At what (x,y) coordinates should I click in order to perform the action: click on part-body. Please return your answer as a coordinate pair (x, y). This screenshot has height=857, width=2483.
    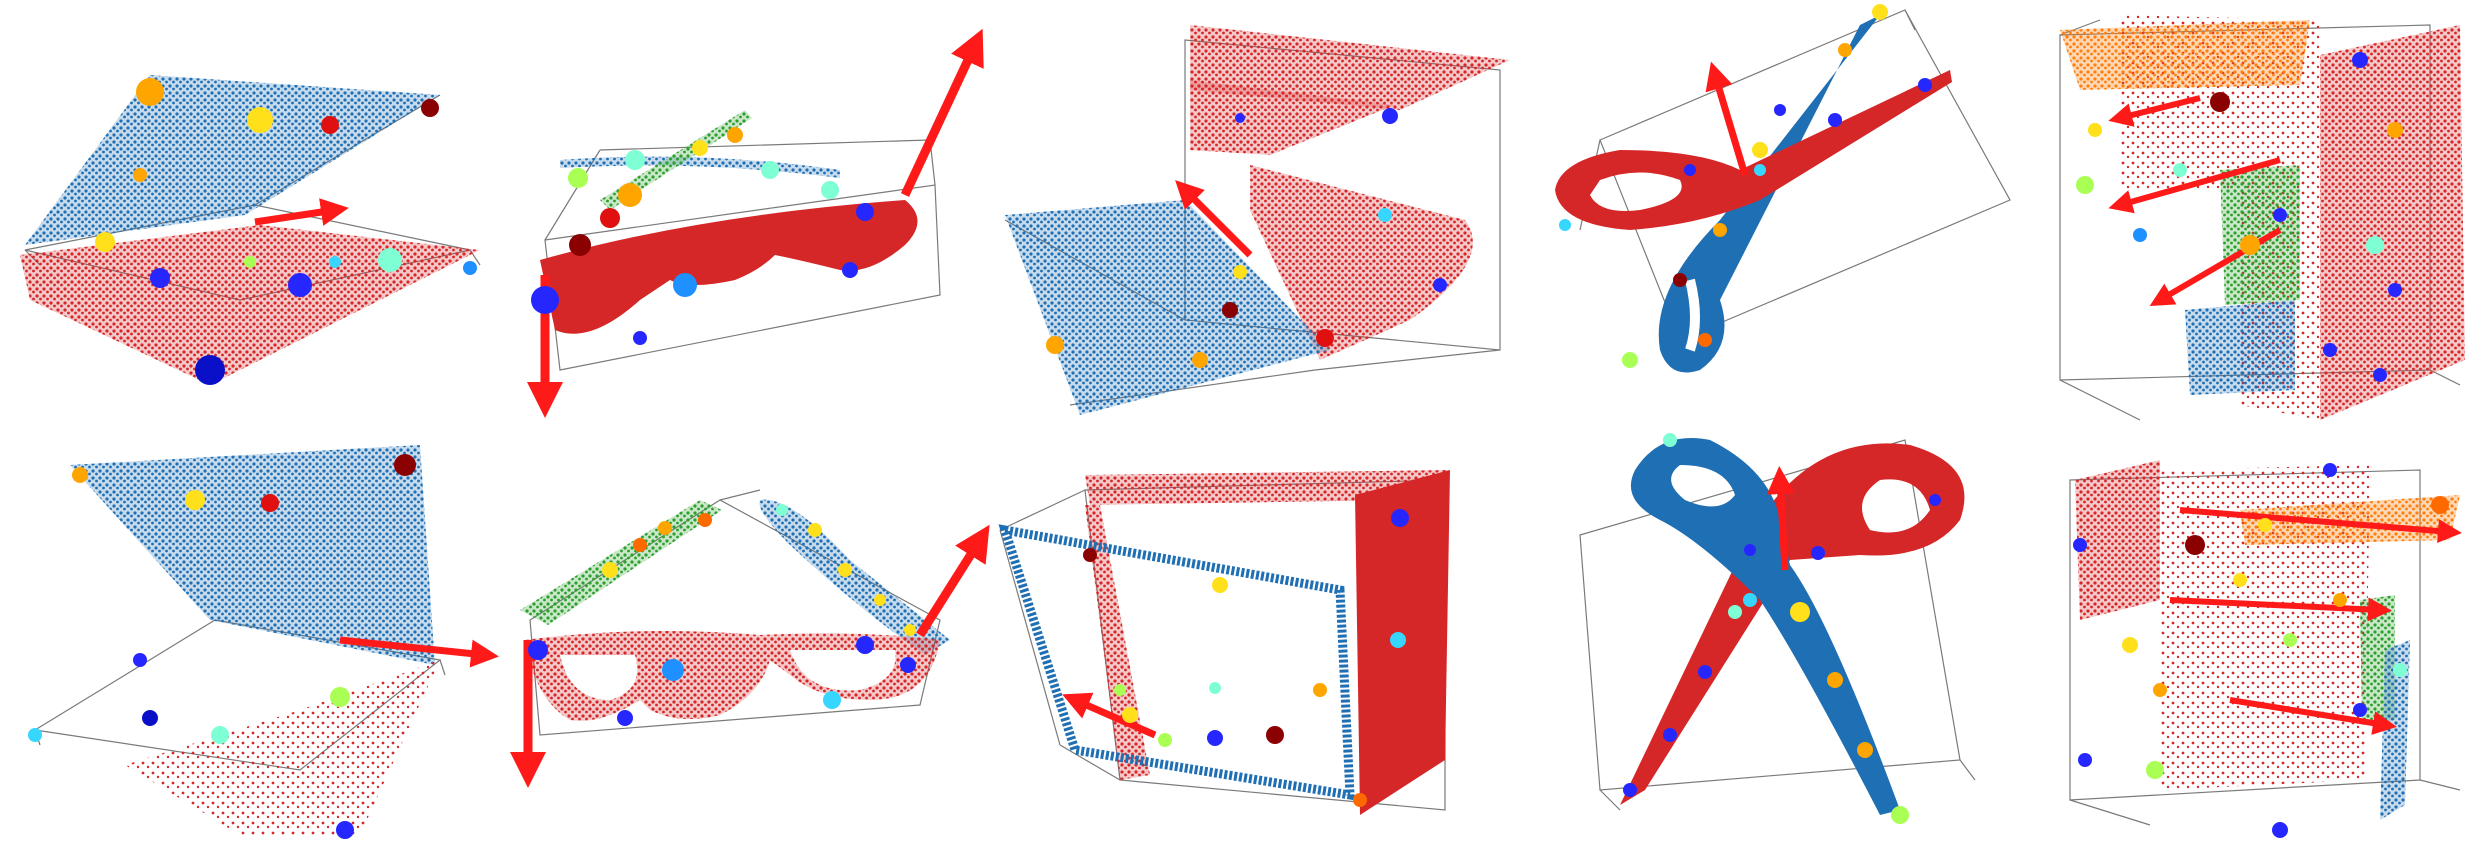
    Looking at the image, I should click on (2265, 627).